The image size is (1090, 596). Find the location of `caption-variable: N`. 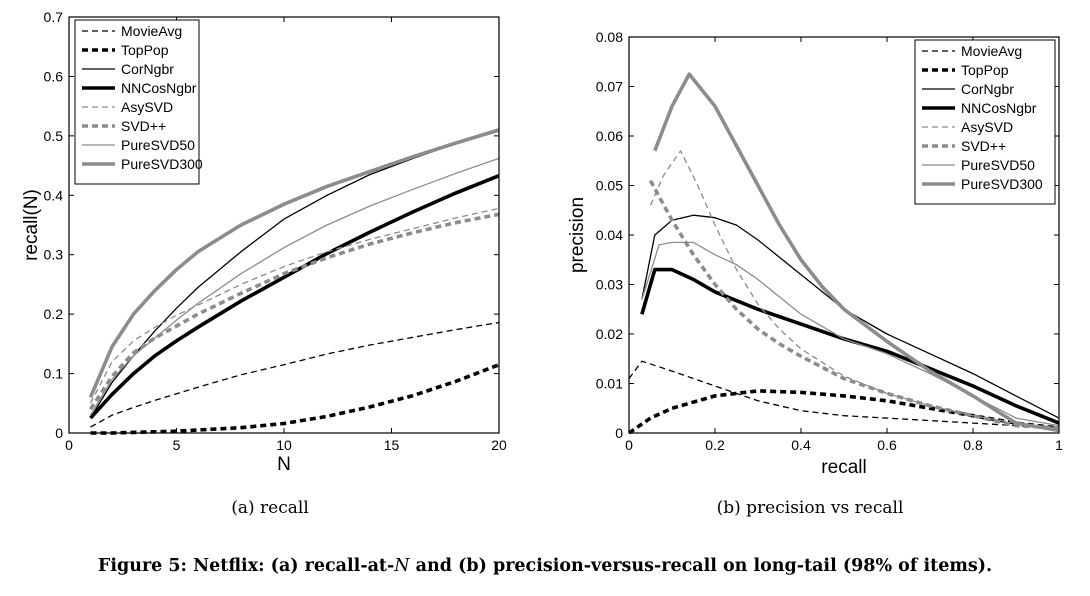

caption-variable: N is located at coordinates (402, 566).